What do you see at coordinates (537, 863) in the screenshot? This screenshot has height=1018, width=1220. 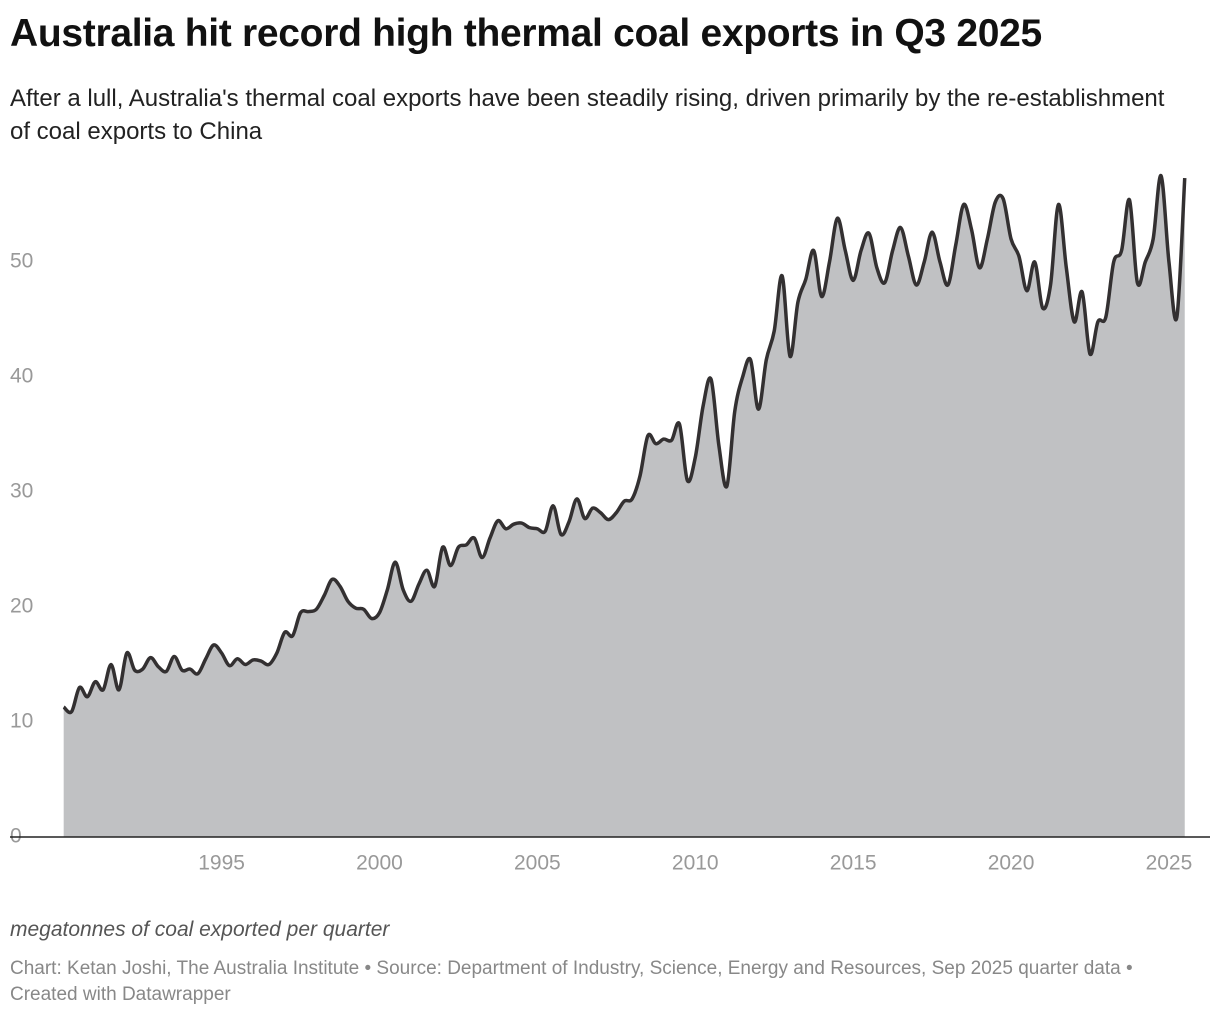 I see `x-tick-label: 2005` at bounding box center [537, 863].